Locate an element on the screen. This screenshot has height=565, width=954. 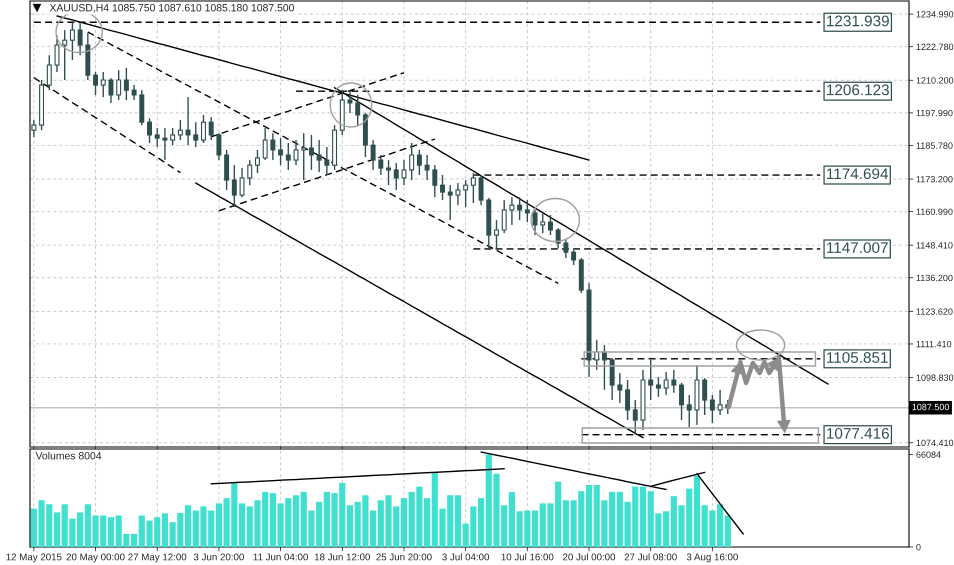
y-tick-label: 1173.200 is located at coordinates (934, 179).